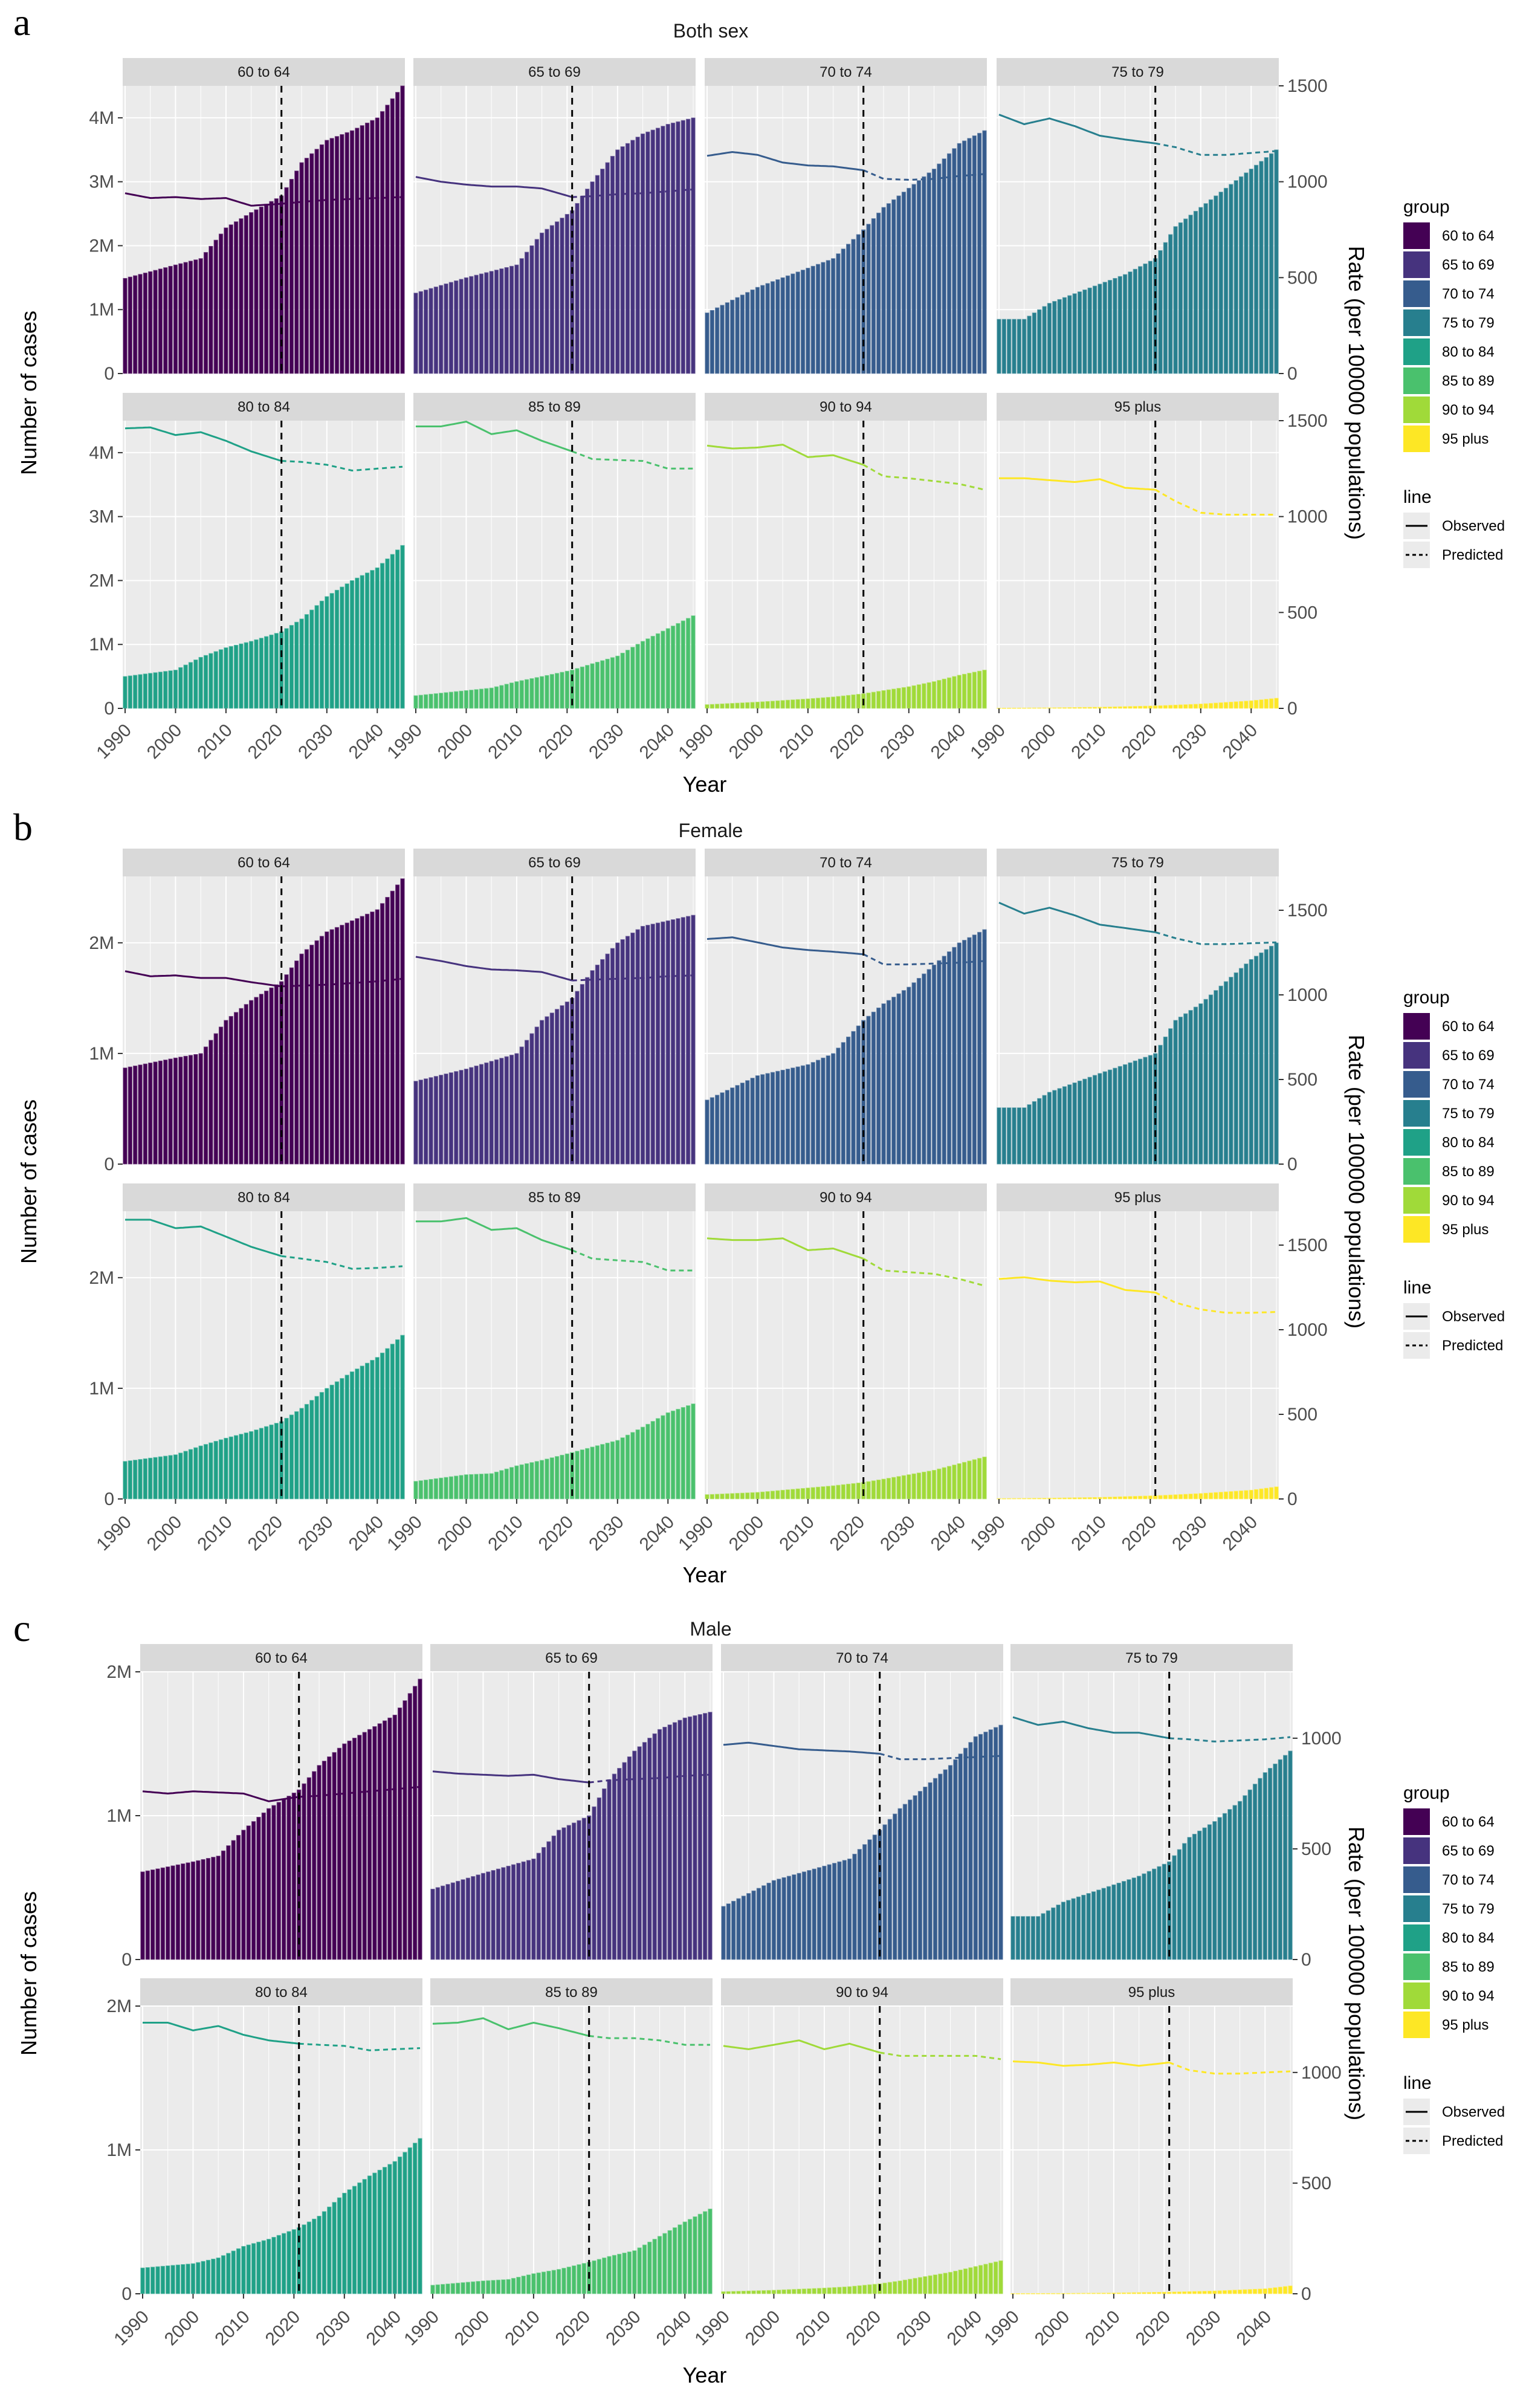  I want to click on bar-1996, so click(155, 1113).